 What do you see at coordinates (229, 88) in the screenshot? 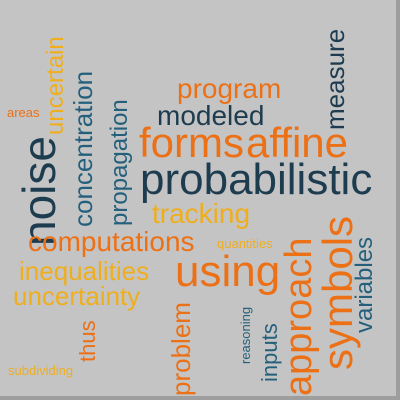
I see `word-program: program` at bounding box center [229, 88].